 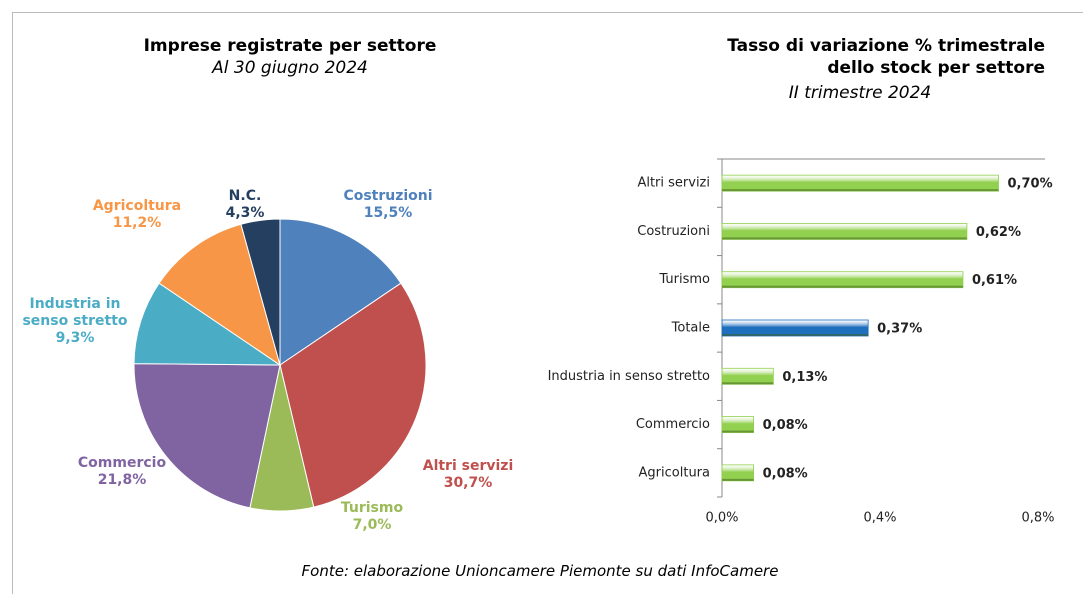 I want to click on category-label: Agricoltura, so click(x=137, y=206).